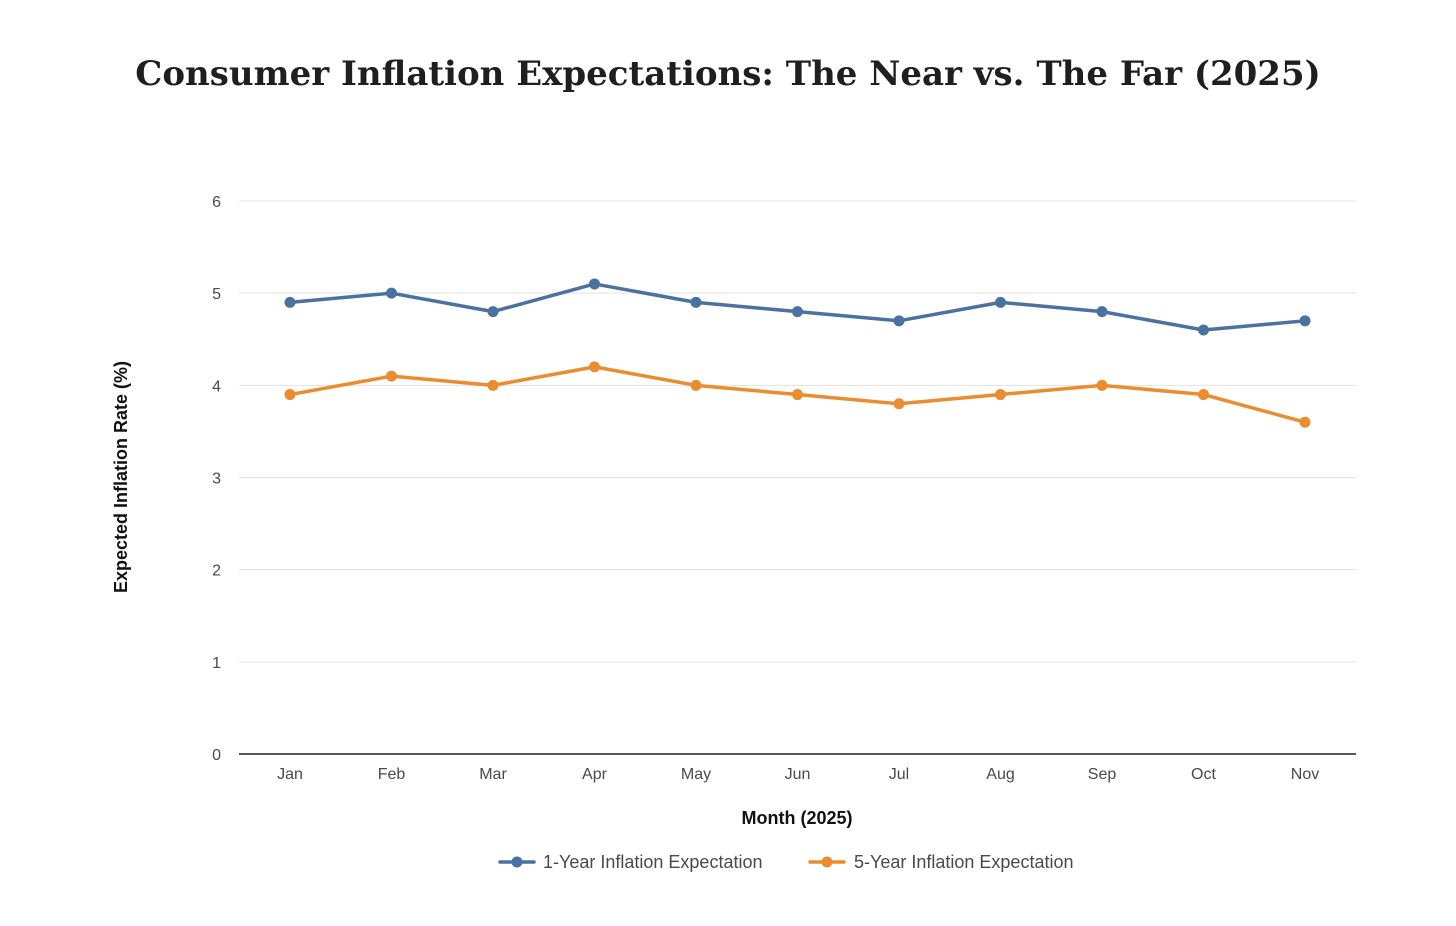 This screenshot has height=926, width=1456. What do you see at coordinates (652, 862) in the screenshot?
I see `legend-label: 1-Year Inflation Expectation` at bounding box center [652, 862].